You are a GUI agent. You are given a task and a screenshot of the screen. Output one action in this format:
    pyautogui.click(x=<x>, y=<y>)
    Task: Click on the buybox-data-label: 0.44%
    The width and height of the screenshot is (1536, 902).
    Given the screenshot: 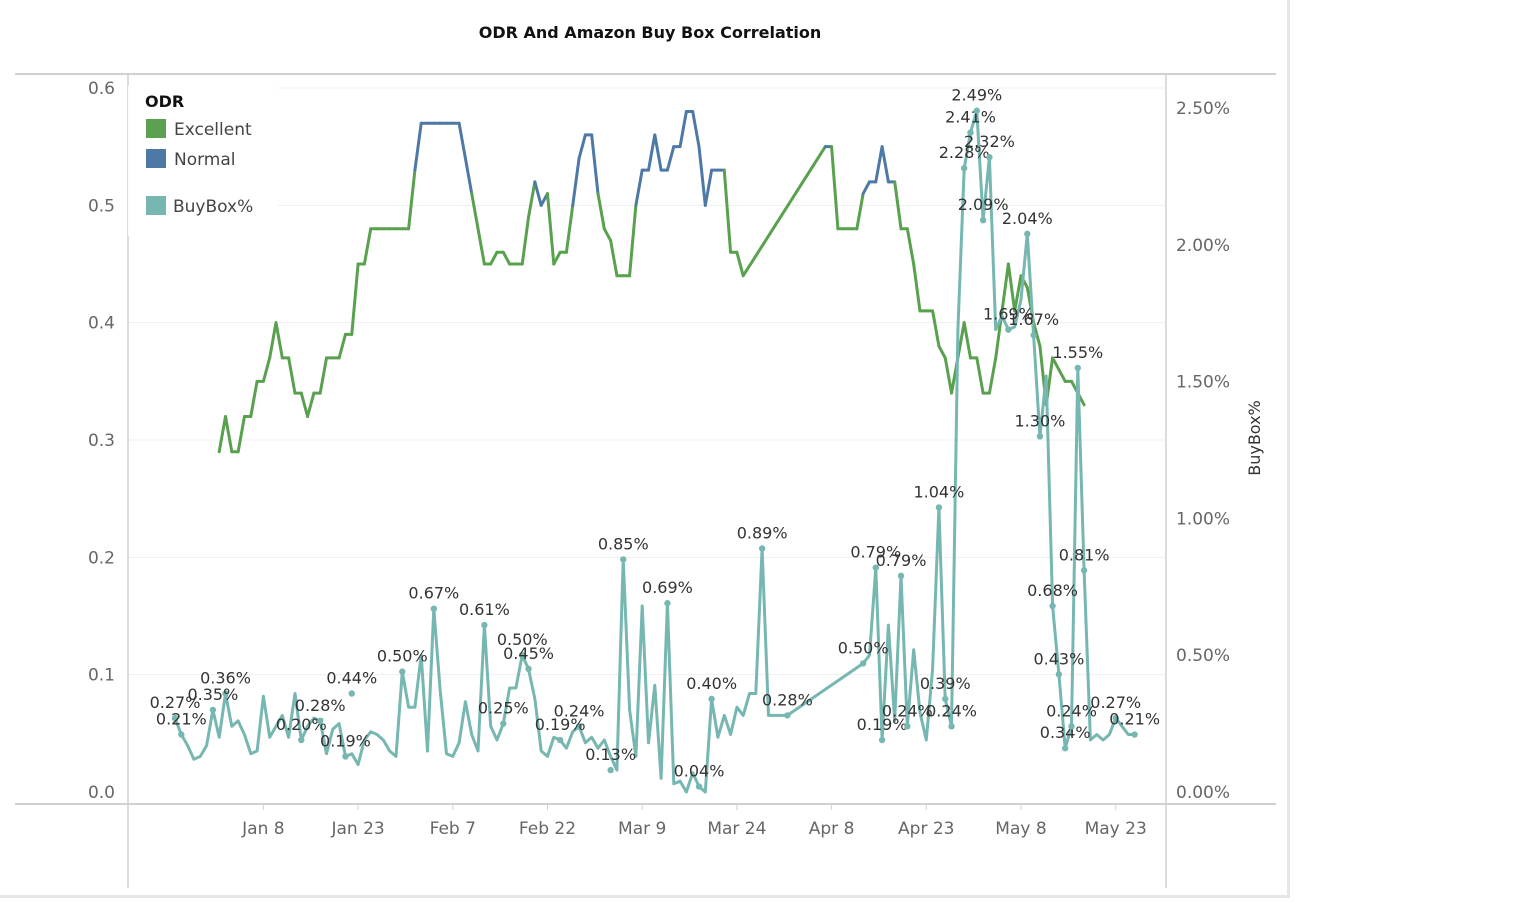 What is the action you would take?
    pyautogui.click(x=351, y=678)
    